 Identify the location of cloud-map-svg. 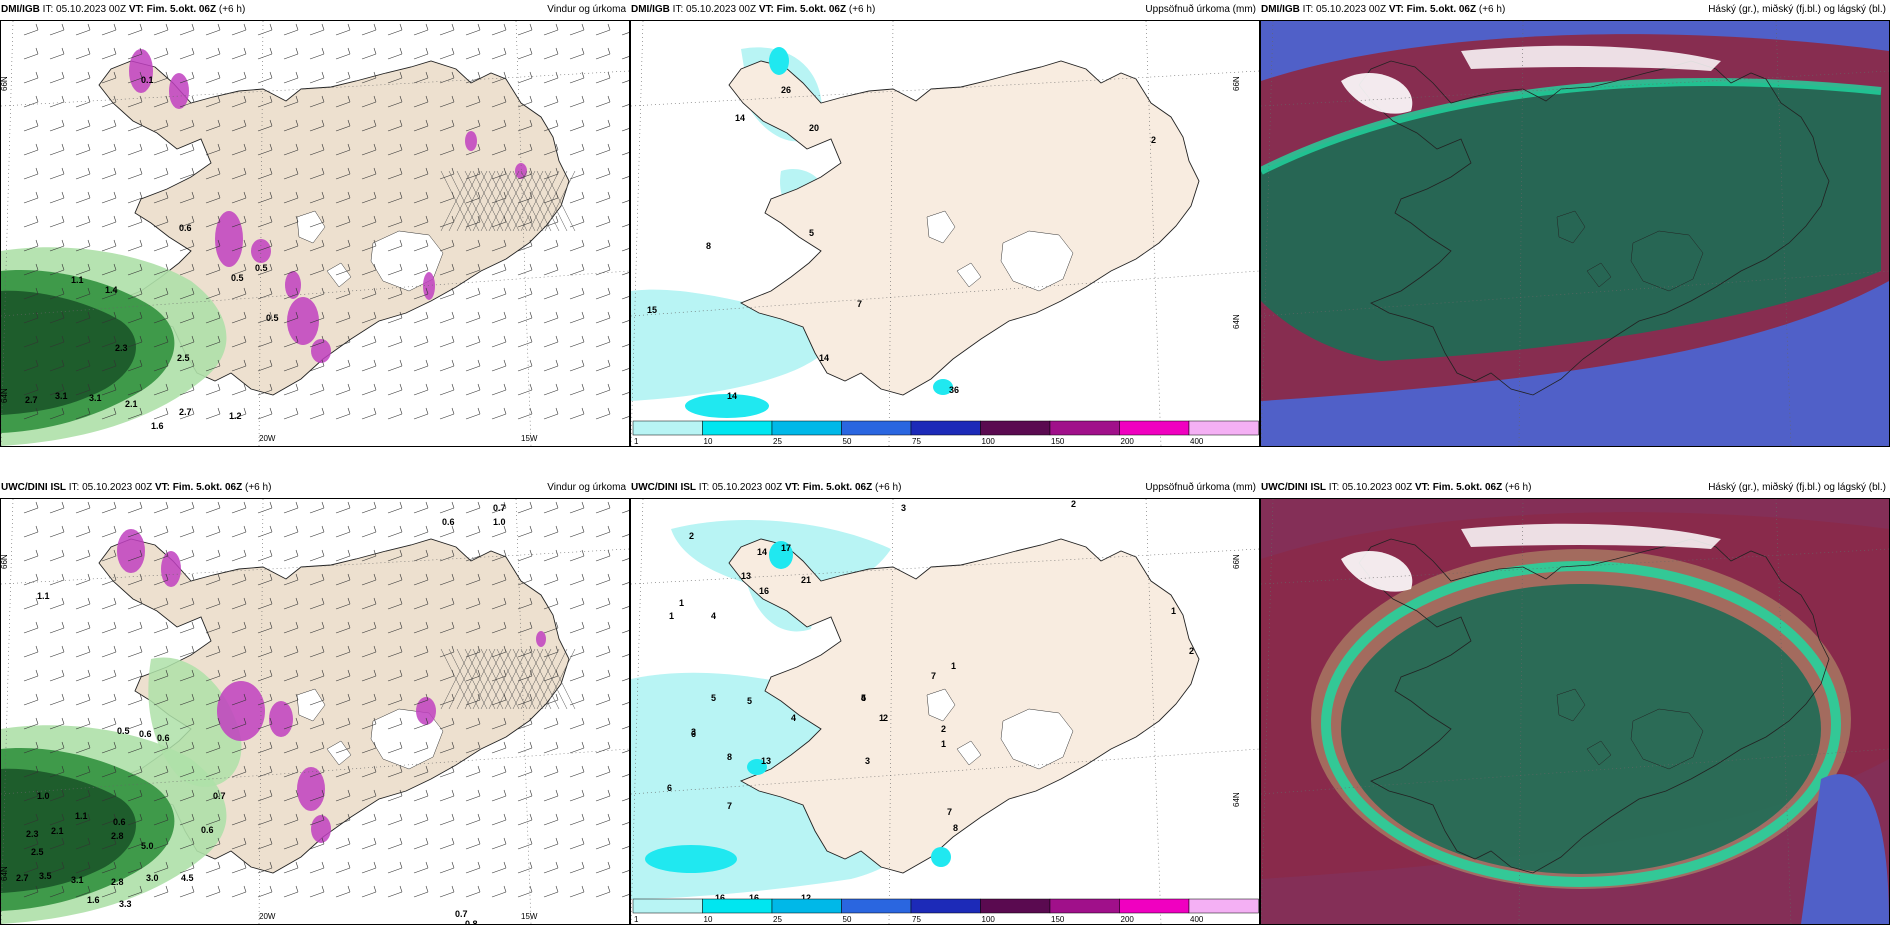
(1575, 711).